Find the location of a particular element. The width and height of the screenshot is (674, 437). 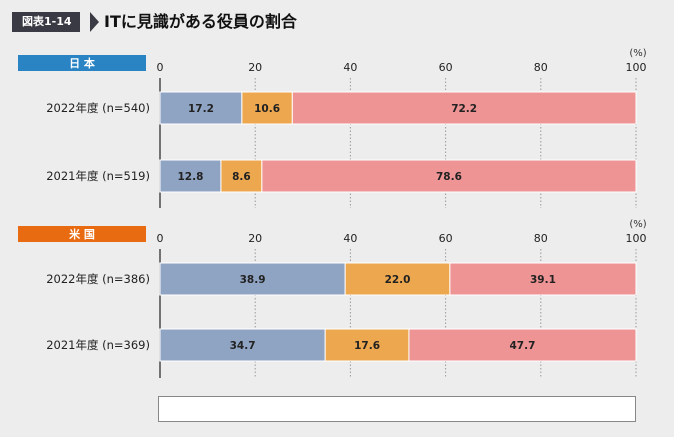

panel-label: 日 本 is located at coordinates (82, 63).